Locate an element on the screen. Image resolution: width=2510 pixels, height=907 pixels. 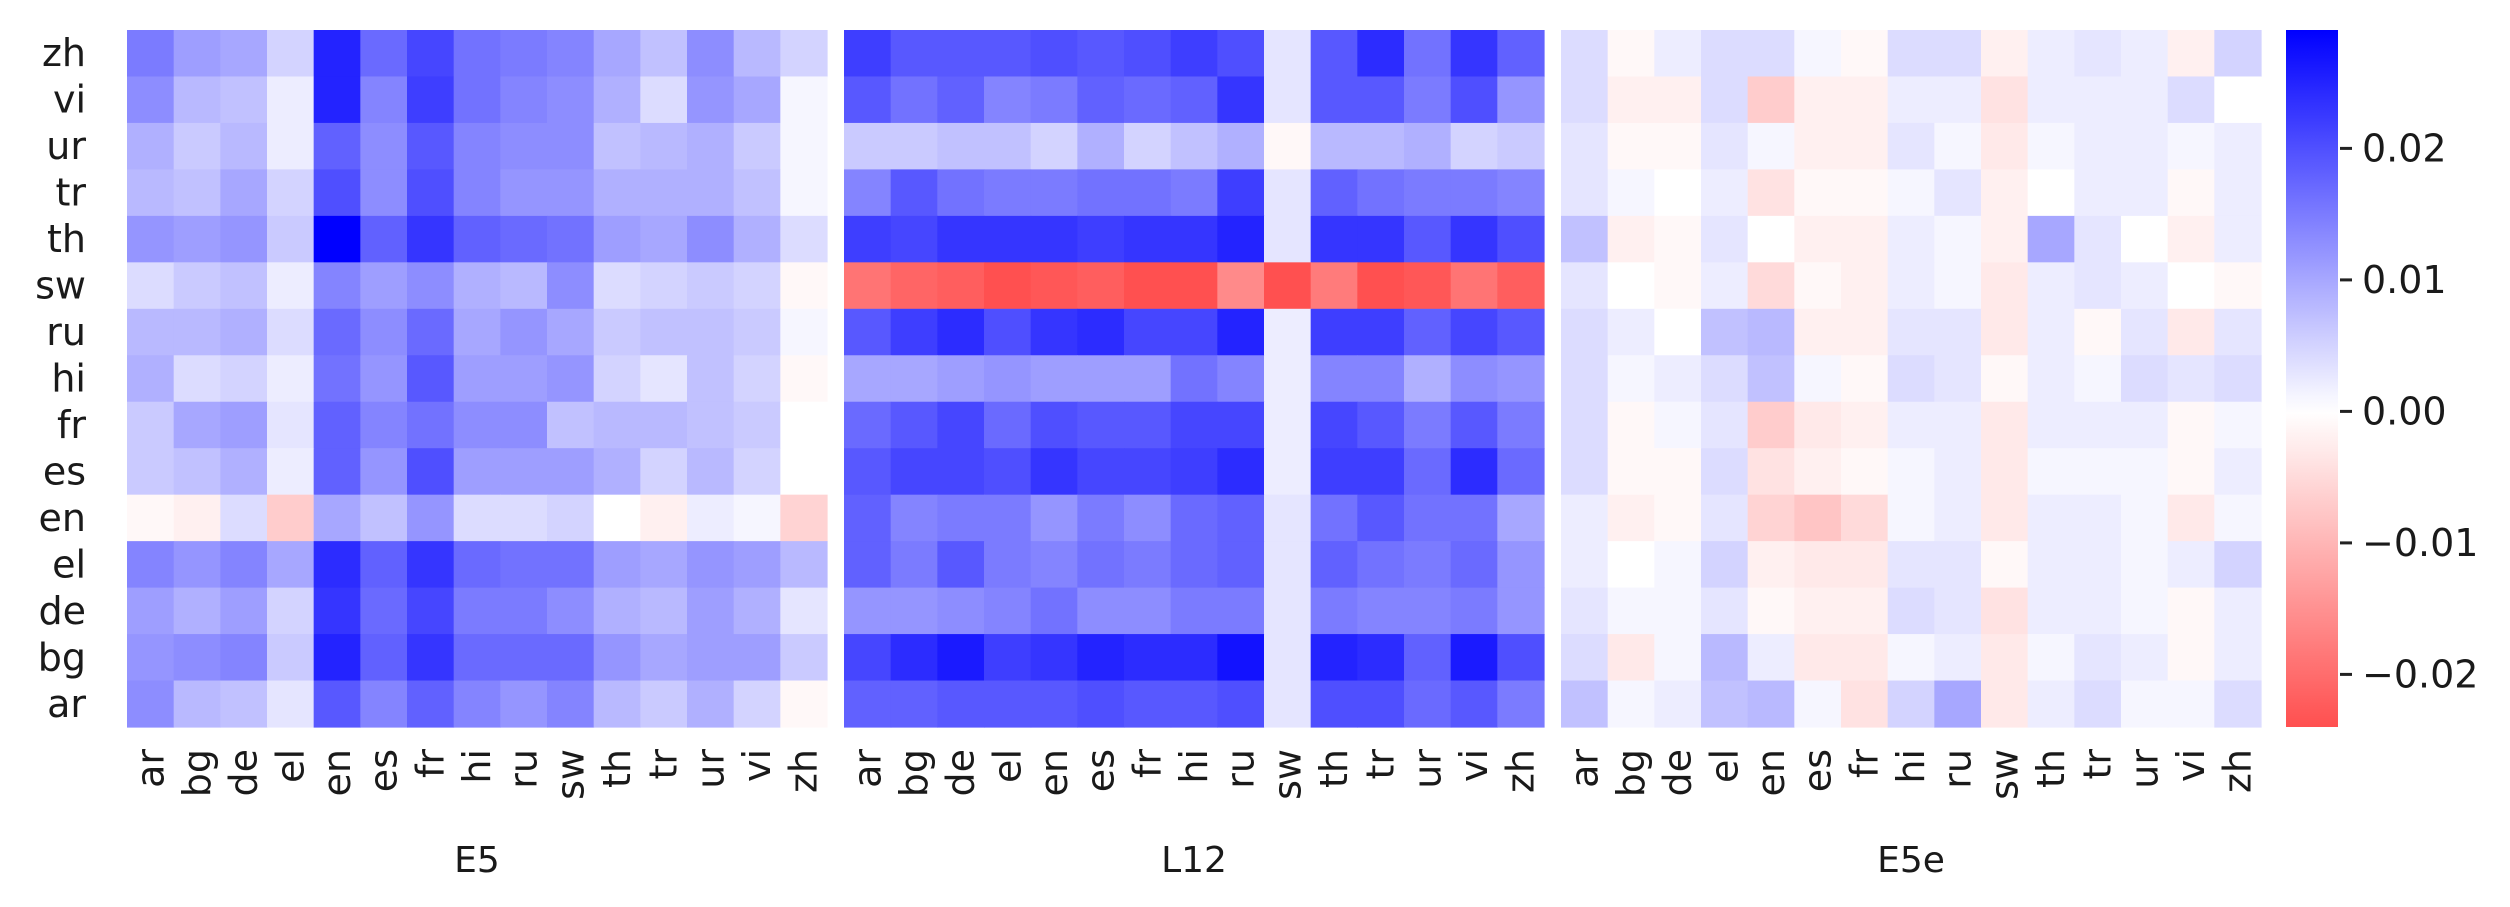
colorbar-tick-label: −0.02 is located at coordinates (2420, 674).